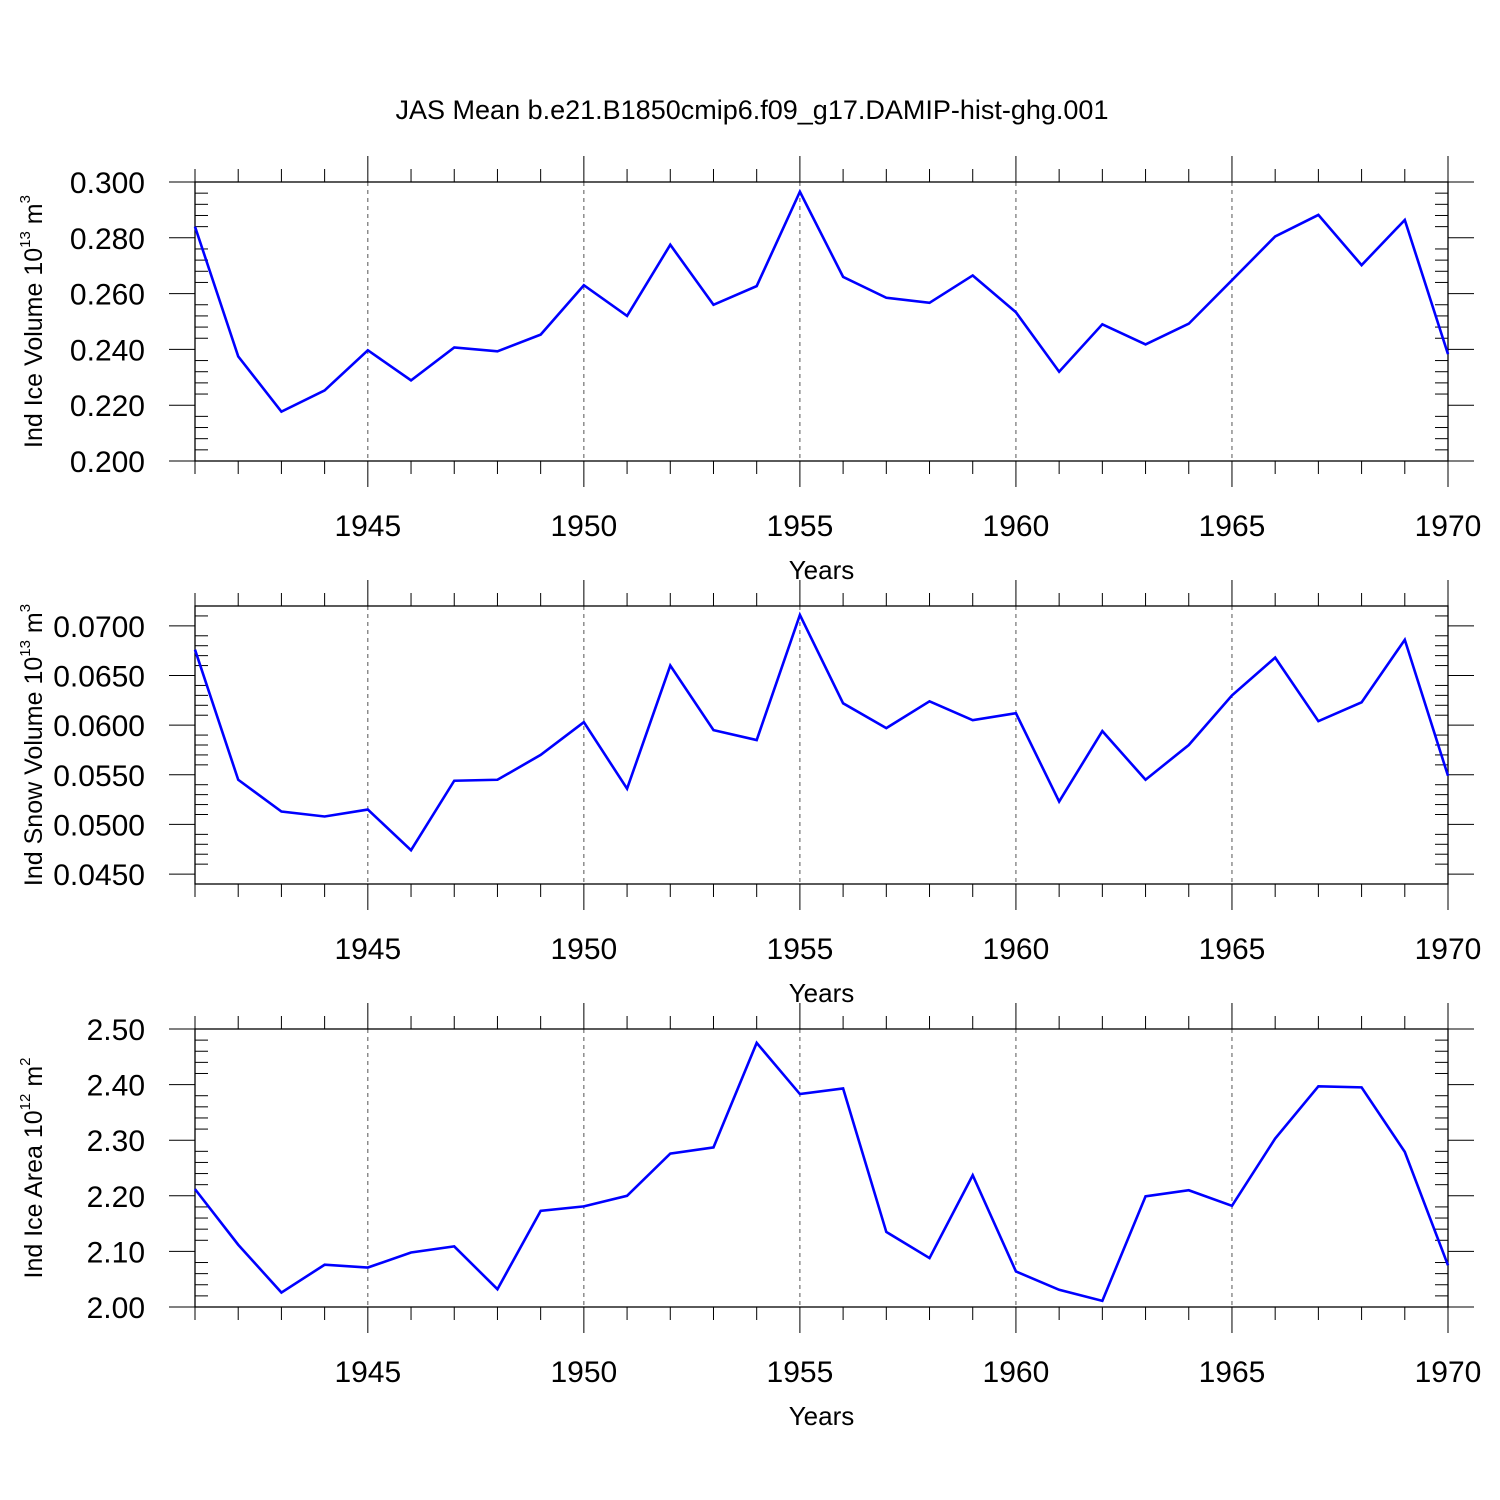  Describe the element at coordinates (107, 462) in the screenshot. I see `y-tick-label: 0.200` at that location.